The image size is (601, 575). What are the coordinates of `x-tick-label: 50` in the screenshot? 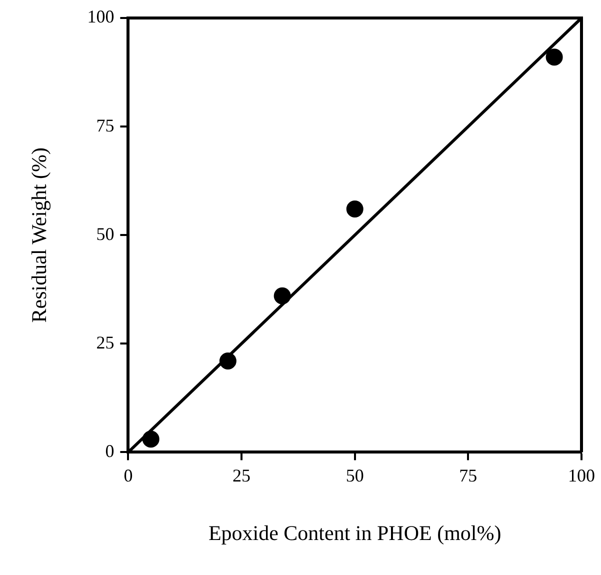 It's located at (355, 476).